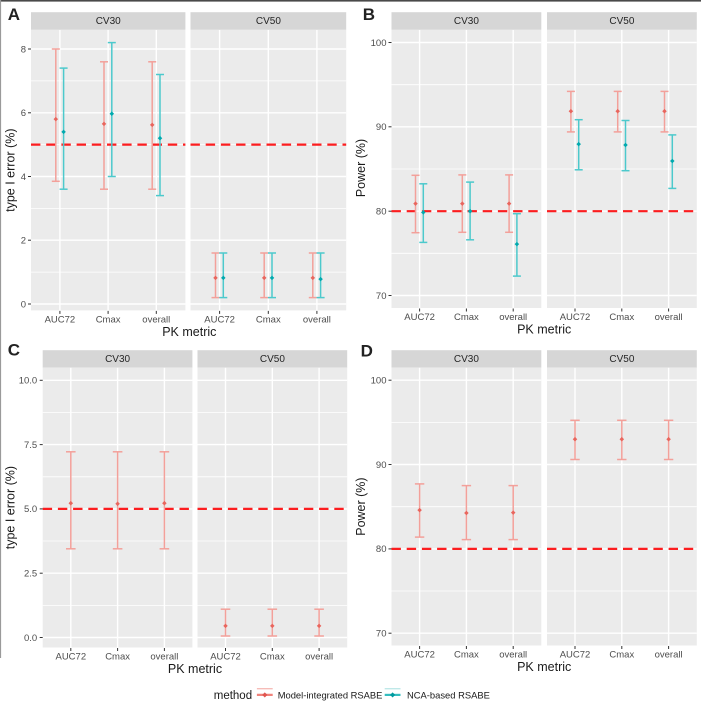 This screenshot has width=701, height=702. What do you see at coordinates (23, 49) in the screenshot?
I see `svg-text: 8` at bounding box center [23, 49].